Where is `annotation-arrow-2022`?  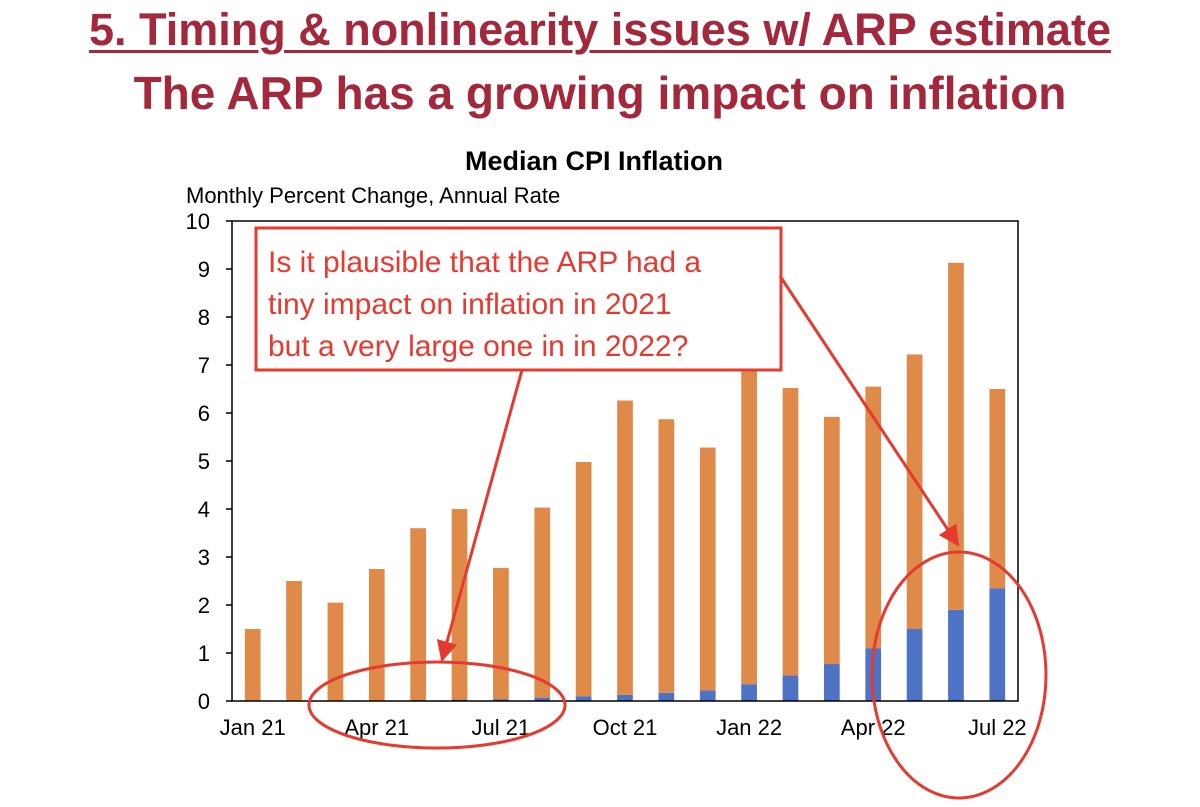
annotation-arrow-2022 is located at coordinates (869, 411).